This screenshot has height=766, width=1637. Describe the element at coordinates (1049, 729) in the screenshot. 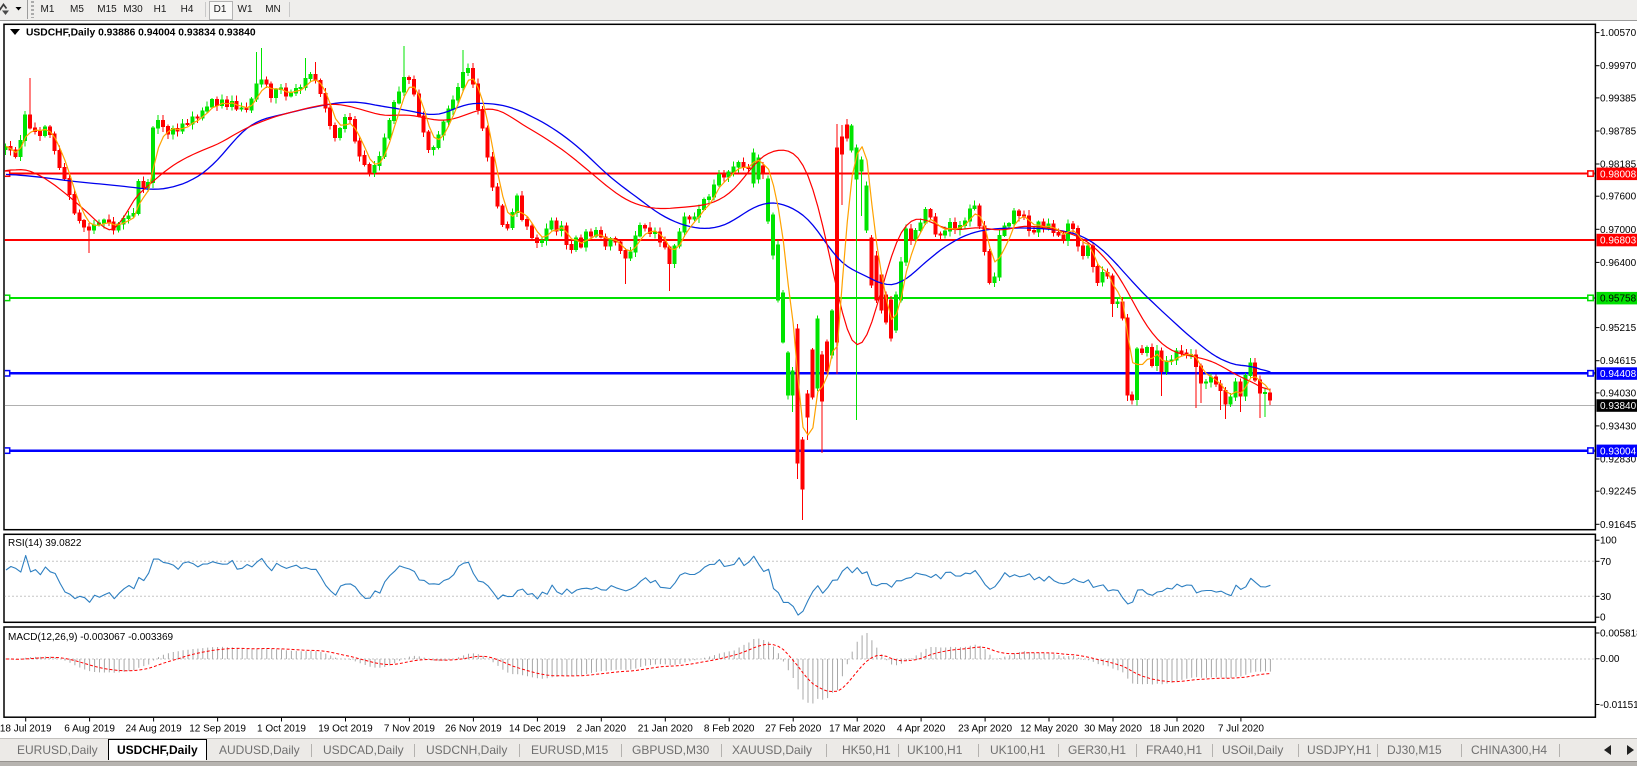

I see `svg-text: 12 May 2020` at that location.